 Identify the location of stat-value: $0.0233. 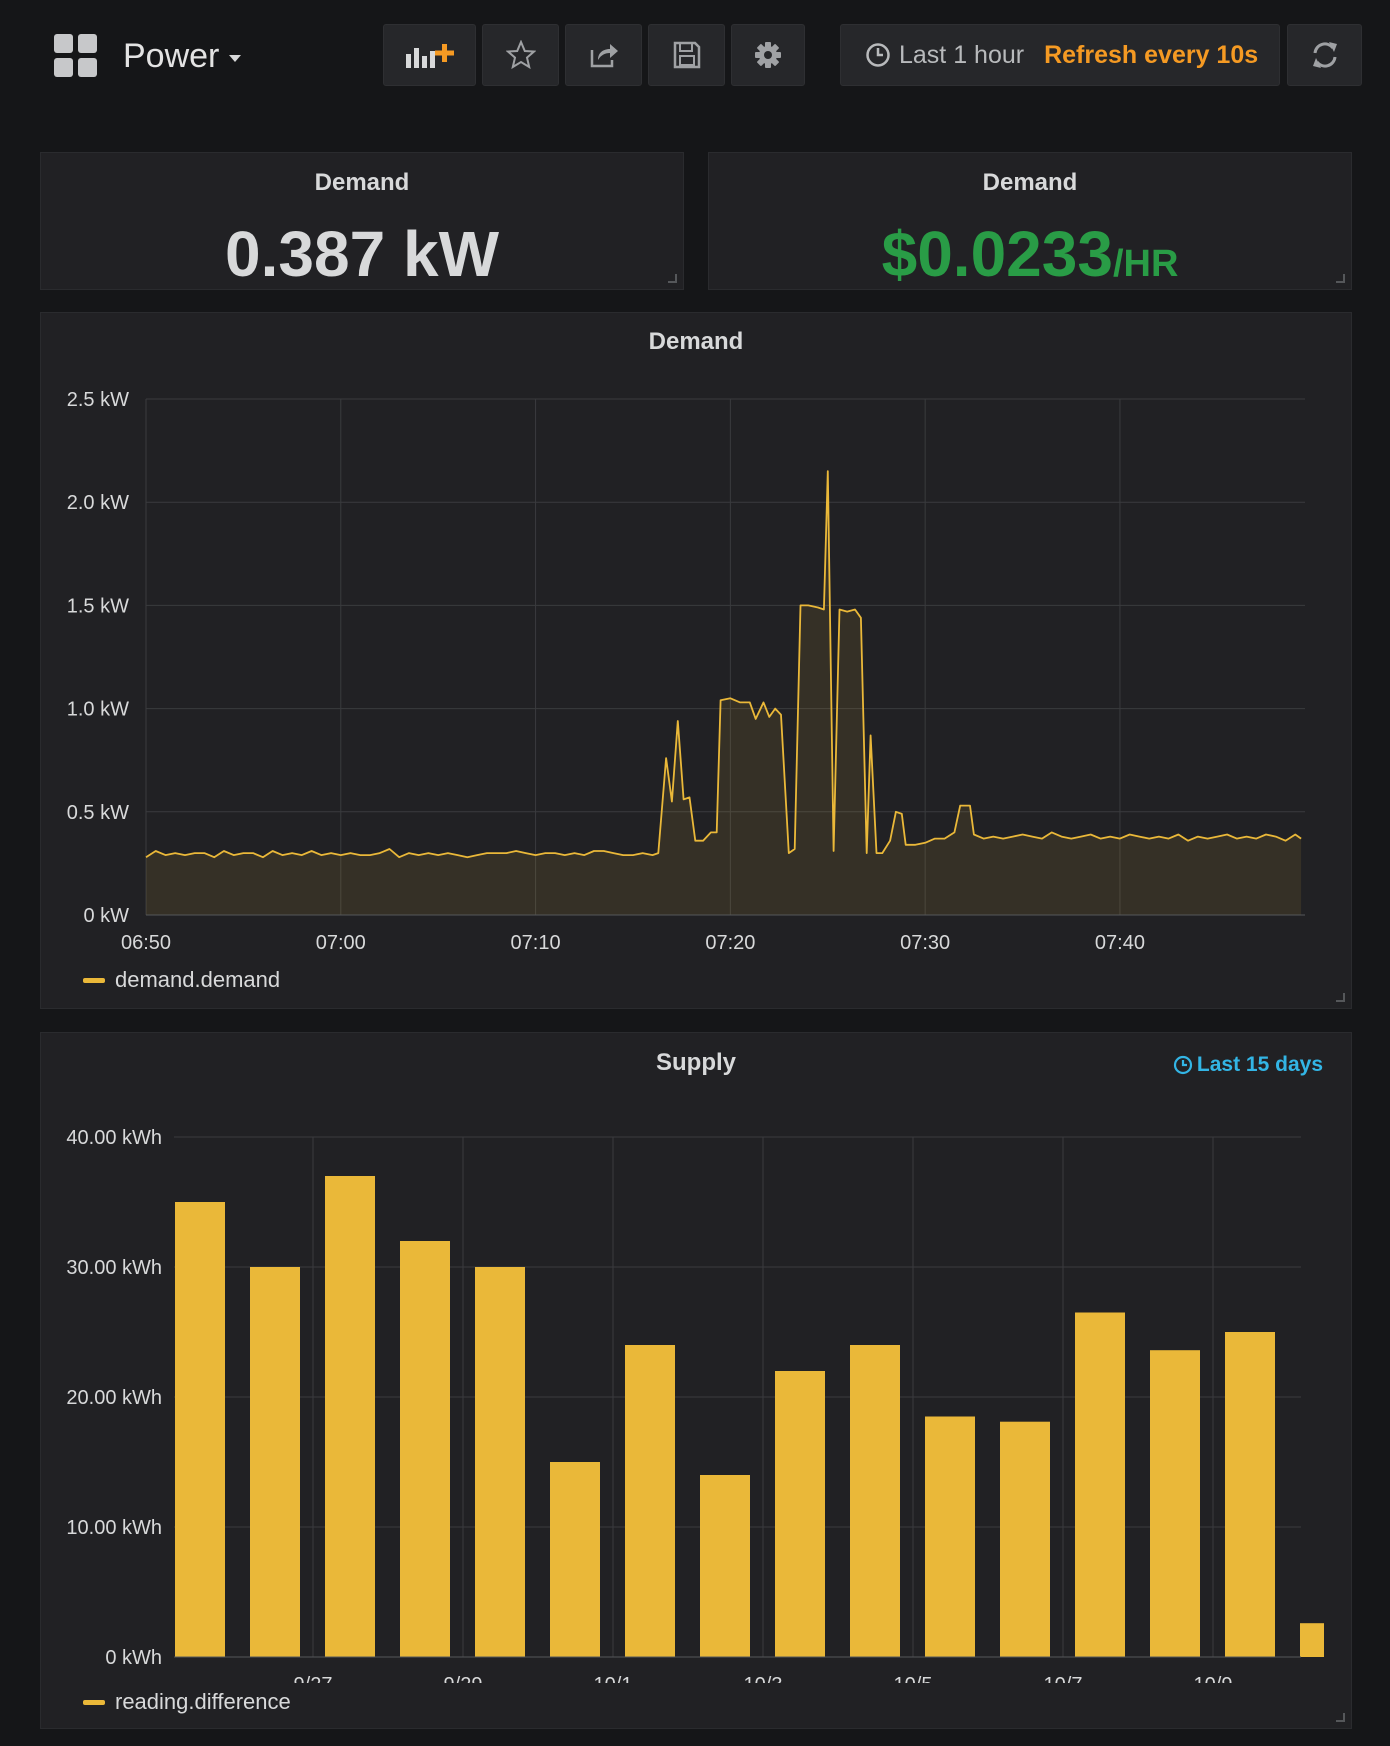
(997, 254).